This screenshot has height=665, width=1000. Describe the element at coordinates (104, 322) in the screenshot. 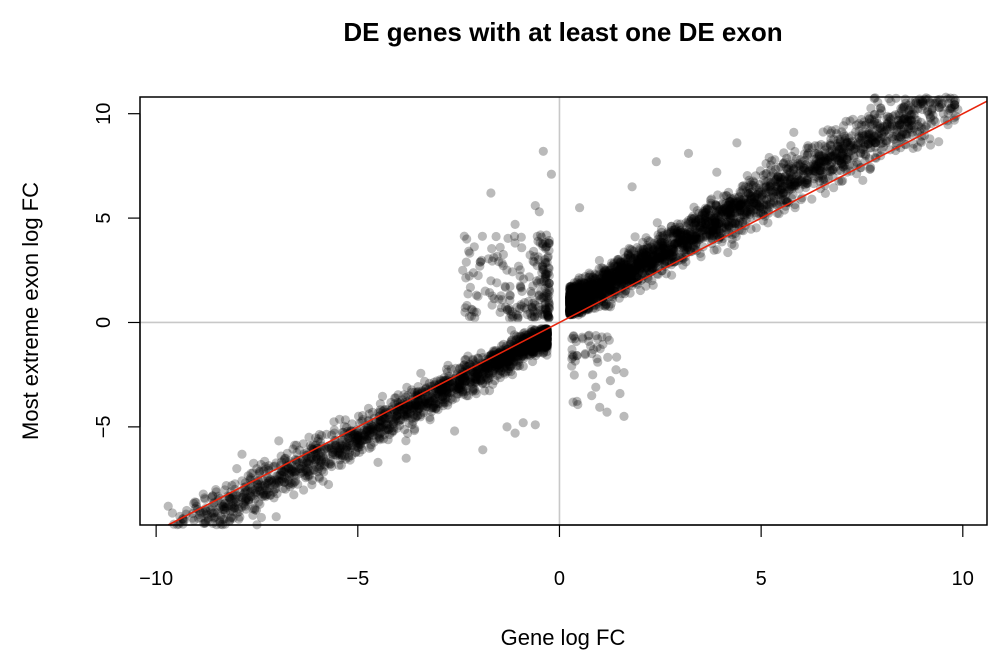

I see `y-tick-label: 0` at that location.